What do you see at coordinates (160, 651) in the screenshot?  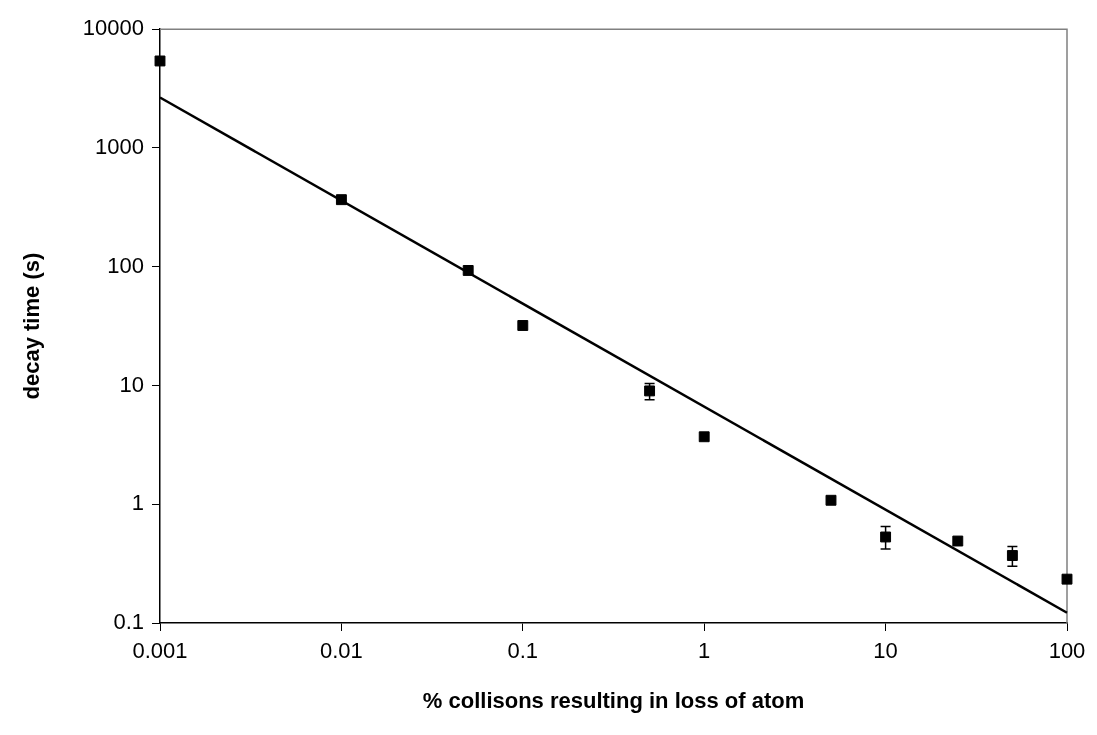 I see `x-tick-label: 0.001` at bounding box center [160, 651].